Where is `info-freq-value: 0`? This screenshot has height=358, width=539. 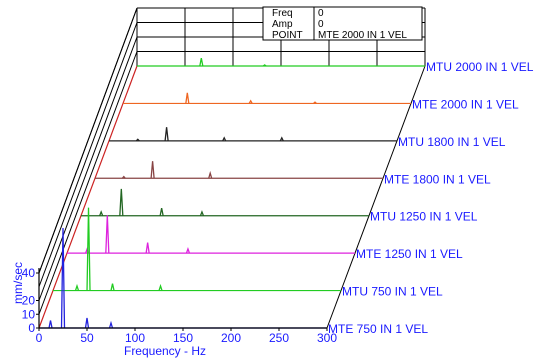 info-freq-value: 0 is located at coordinates (321, 13).